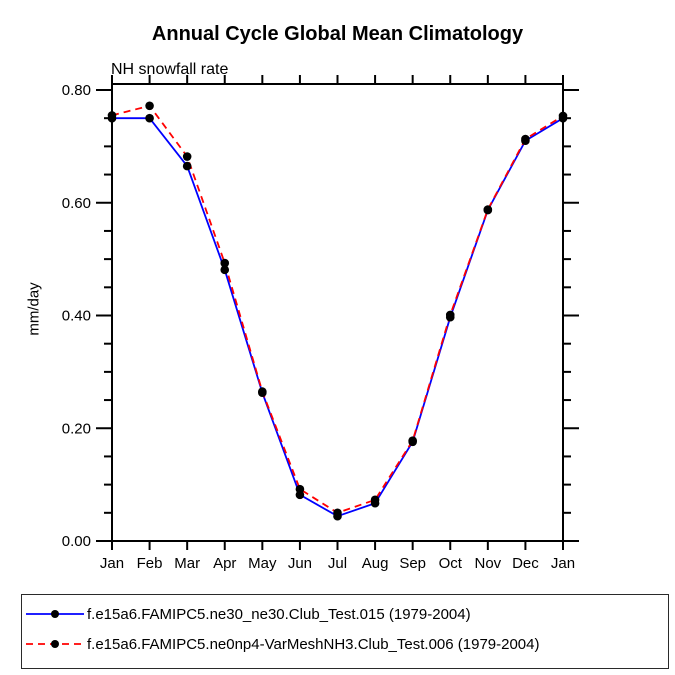 The width and height of the screenshot is (675, 675). I want to click on x-tick-label: Dec, so click(525, 563).